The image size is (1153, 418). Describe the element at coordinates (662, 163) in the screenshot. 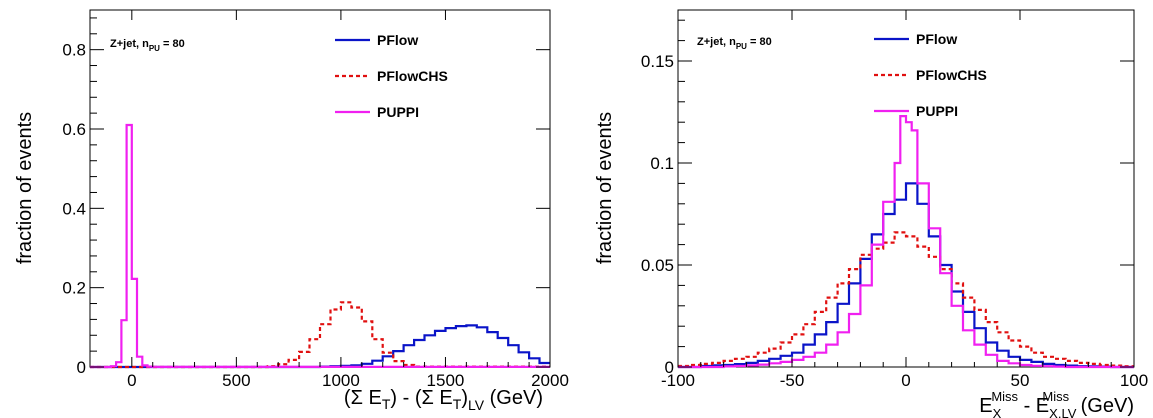

I see `y-tick-label: 0.1` at that location.